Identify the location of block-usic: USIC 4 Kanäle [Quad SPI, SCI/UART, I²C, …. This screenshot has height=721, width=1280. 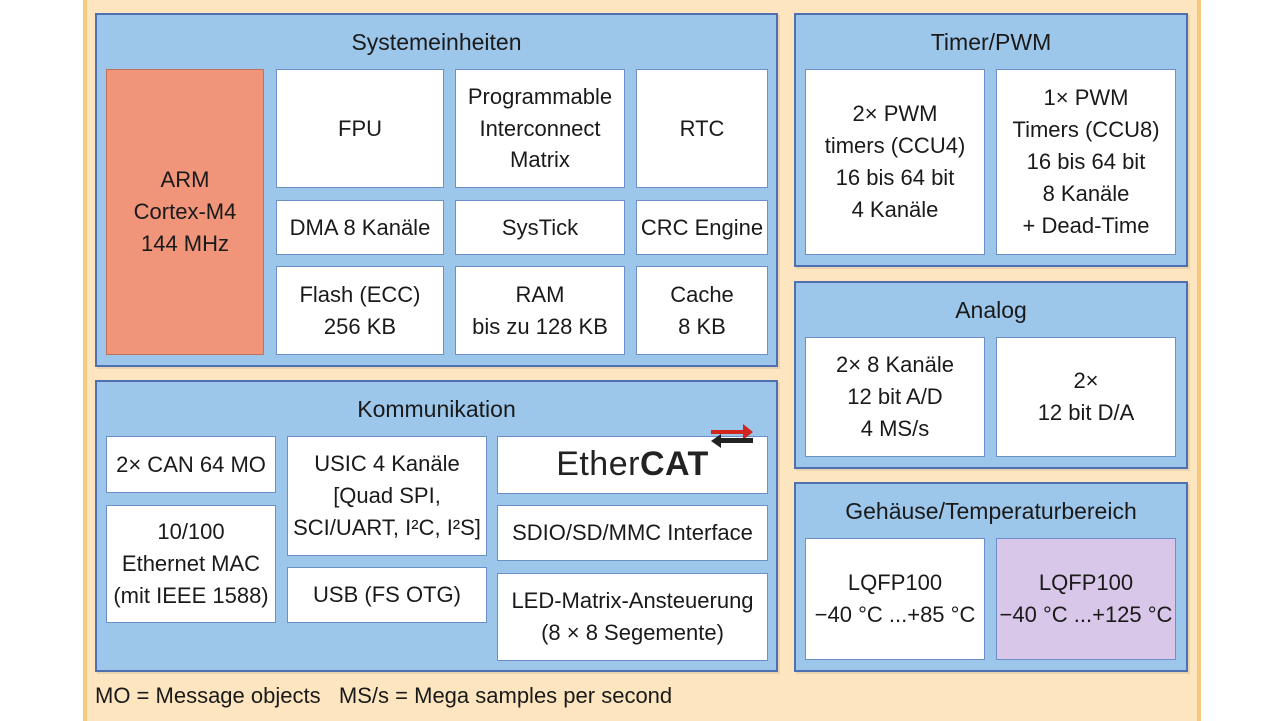
(387, 496).